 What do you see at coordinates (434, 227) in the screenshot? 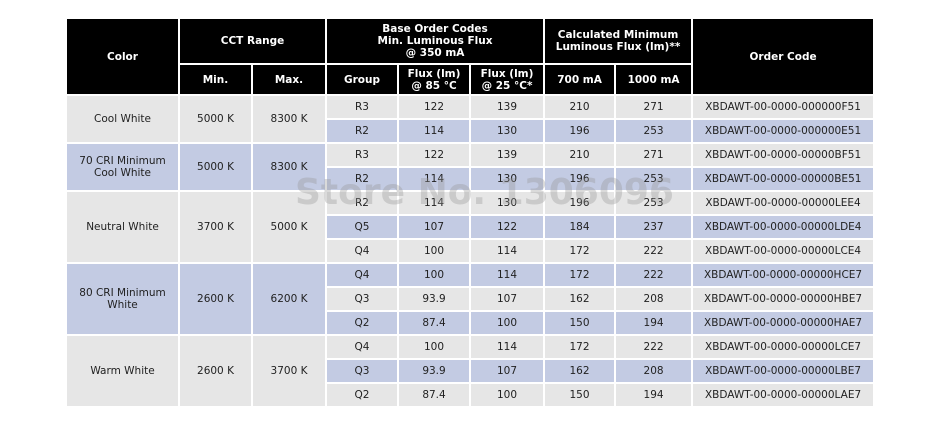
I see `cell-flux-85: 107` at bounding box center [434, 227].